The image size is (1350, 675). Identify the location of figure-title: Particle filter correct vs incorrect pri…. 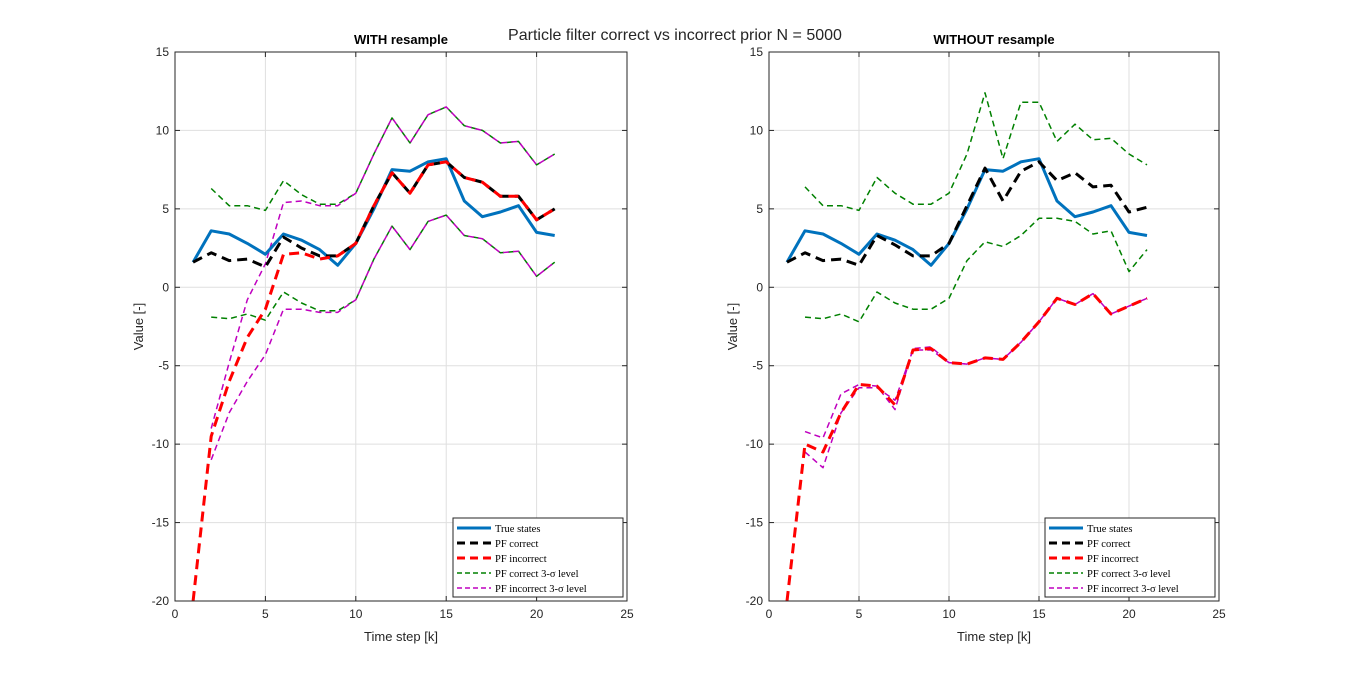
(675, 35).